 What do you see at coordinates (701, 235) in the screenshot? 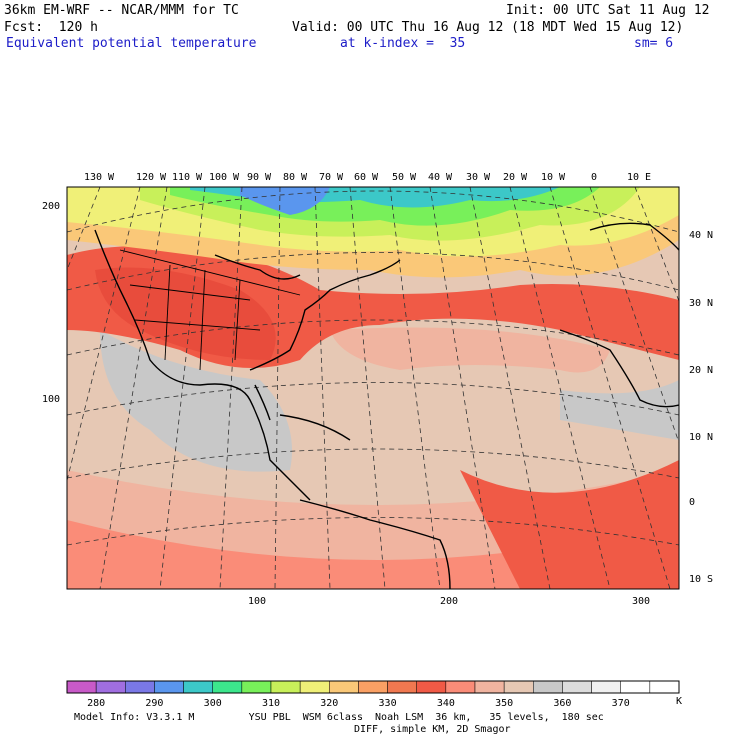
I see `lat-label: 40 N` at bounding box center [701, 235].